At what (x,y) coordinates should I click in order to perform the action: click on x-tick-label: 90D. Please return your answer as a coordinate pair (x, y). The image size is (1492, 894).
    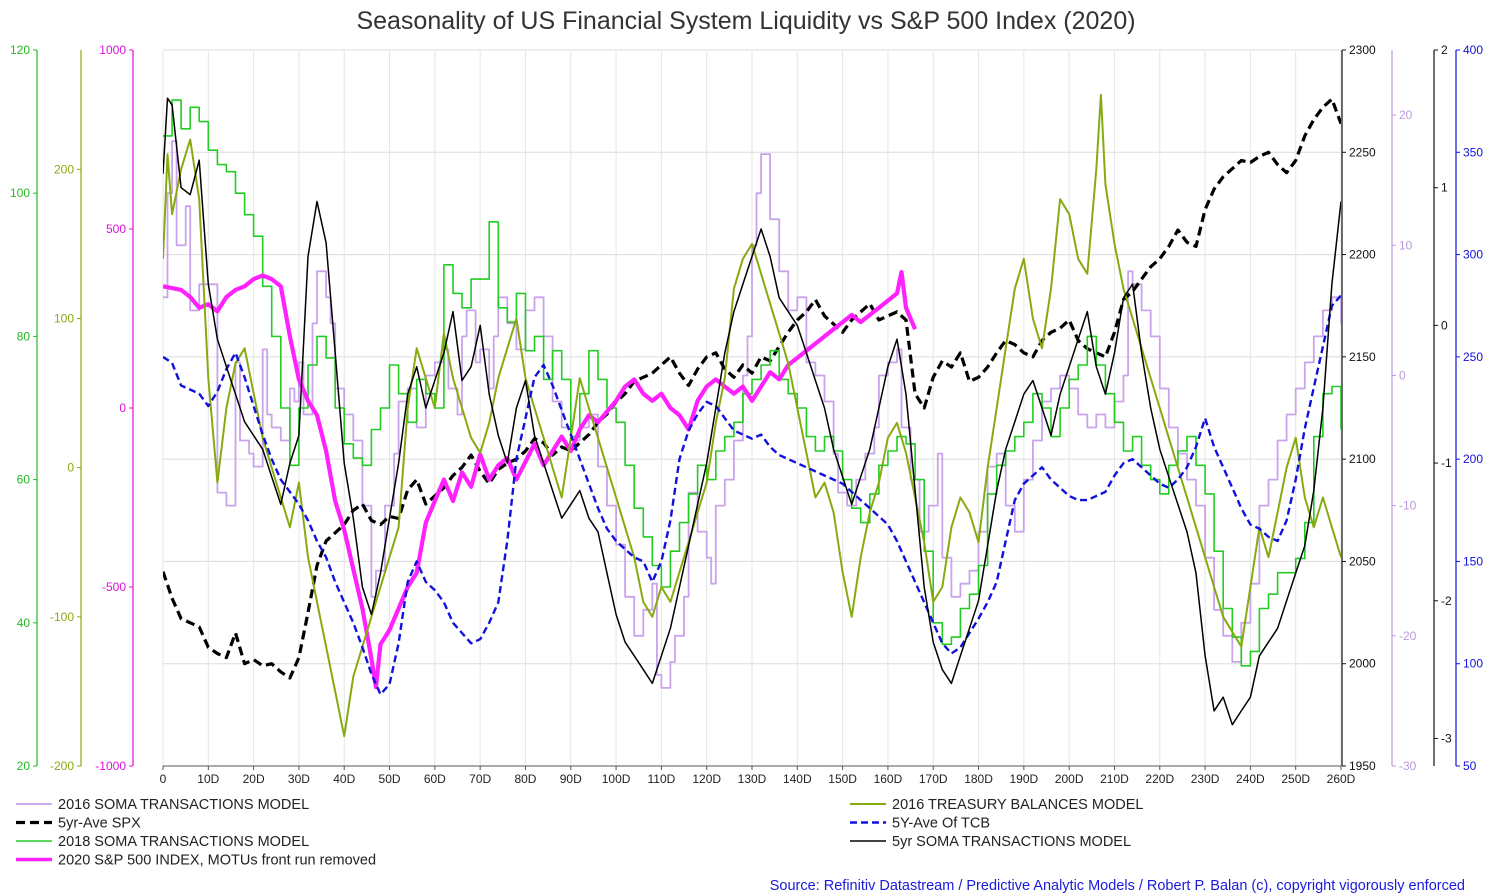
    Looking at the image, I should click on (571, 779).